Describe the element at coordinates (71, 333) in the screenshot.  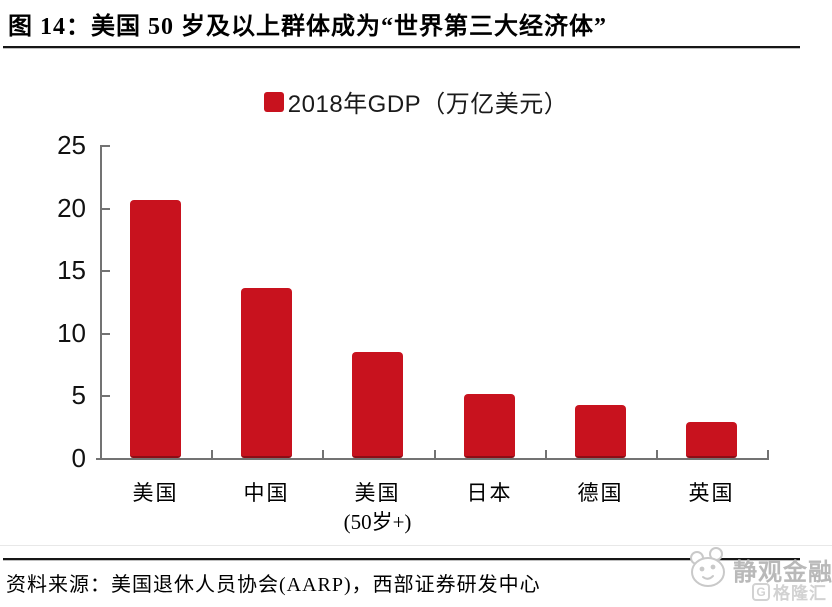
I see `y-tick-label-10: 10` at that location.